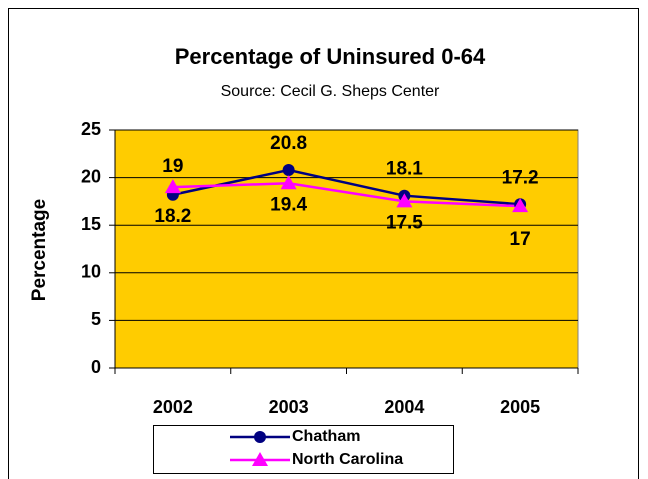  Describe the element at coordinates (330, 56) in the screenshot. I see `chart-title: Percentage of Uninsured 0-64` at that location.